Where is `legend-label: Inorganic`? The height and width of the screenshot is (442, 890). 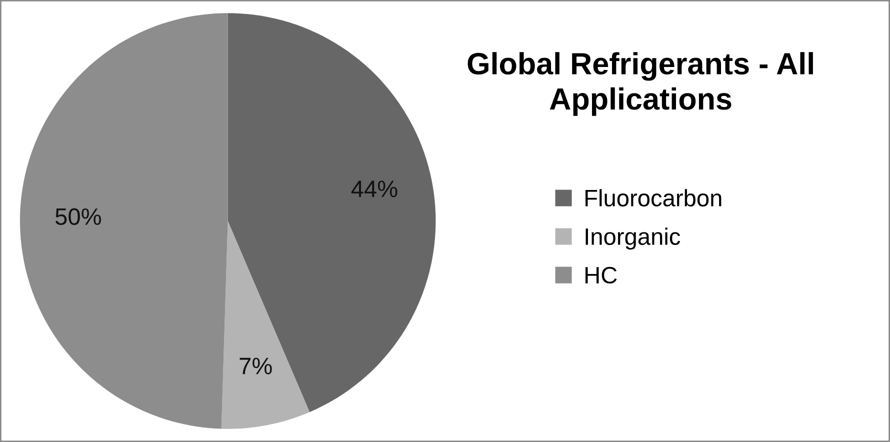 legend-label: Inorganic is located at coordinates (633, 239).